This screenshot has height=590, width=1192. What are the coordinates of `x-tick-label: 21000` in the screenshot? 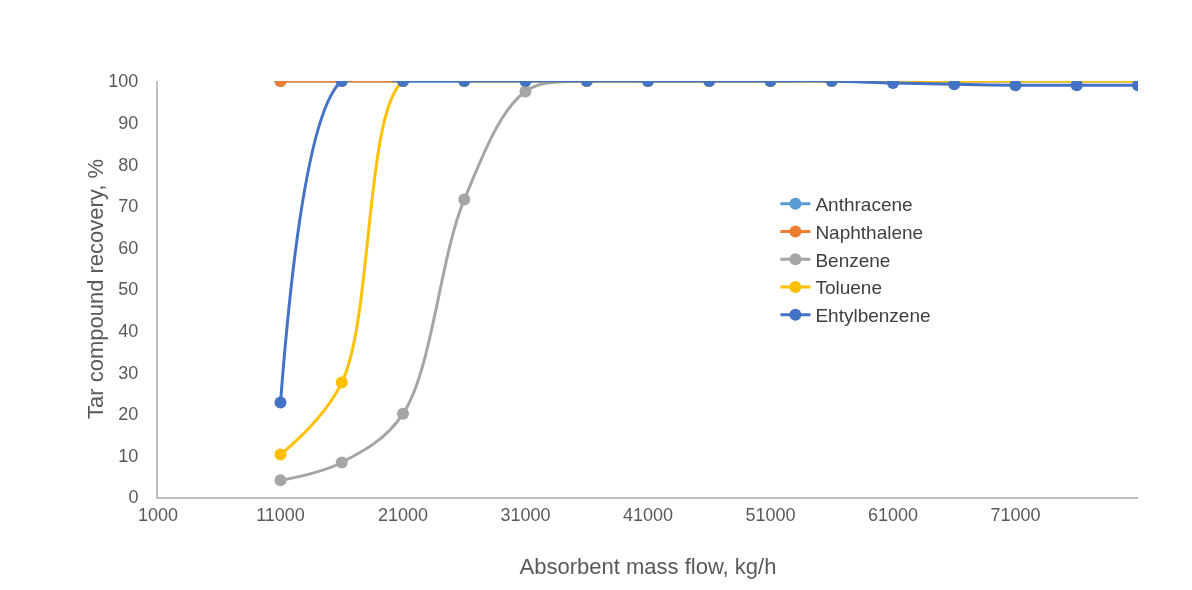 It's located at (403, 514).